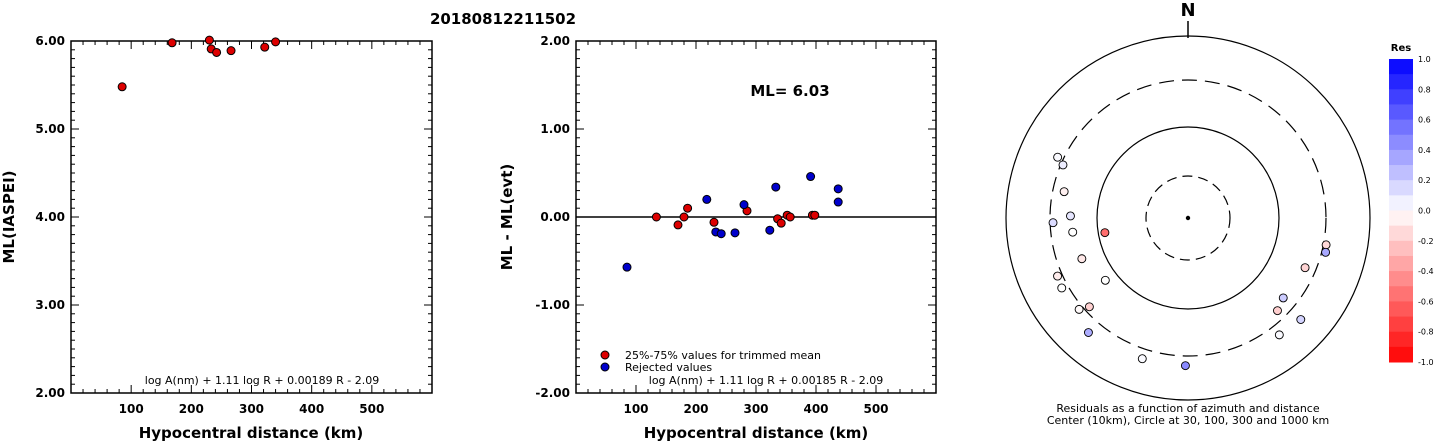  Describe the element at coordinates (1426, 362) in the screenshot. I see `colorbar-tick-label: -1.0` at that location.